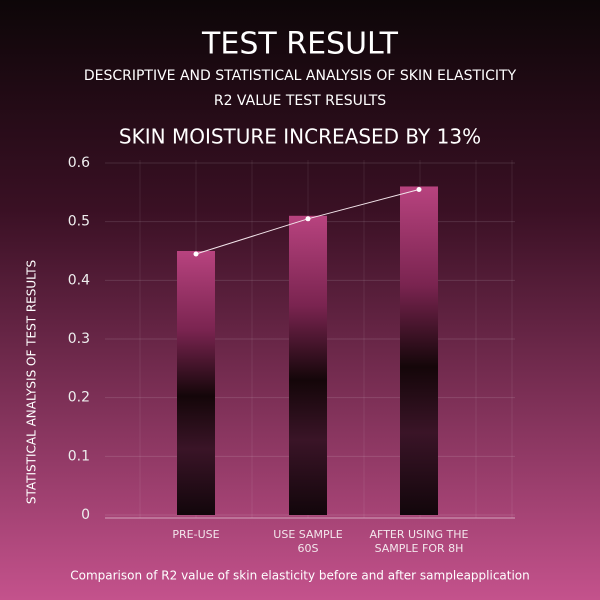 Image resolution: width=600 pixels, height=600 pixels. Describe the element at coordinates (300, 44) in the screenshot. I see `chart-title: TEST RESULT` at that location.